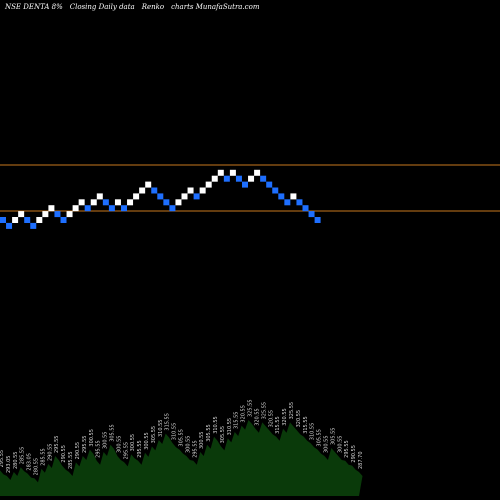 The width and height of the screenshot is (500, 500). What do you see at coordinates (292, 411) in the screenshot?
I see `volume-value-label: 325.55` at bounding box center [292, 411].